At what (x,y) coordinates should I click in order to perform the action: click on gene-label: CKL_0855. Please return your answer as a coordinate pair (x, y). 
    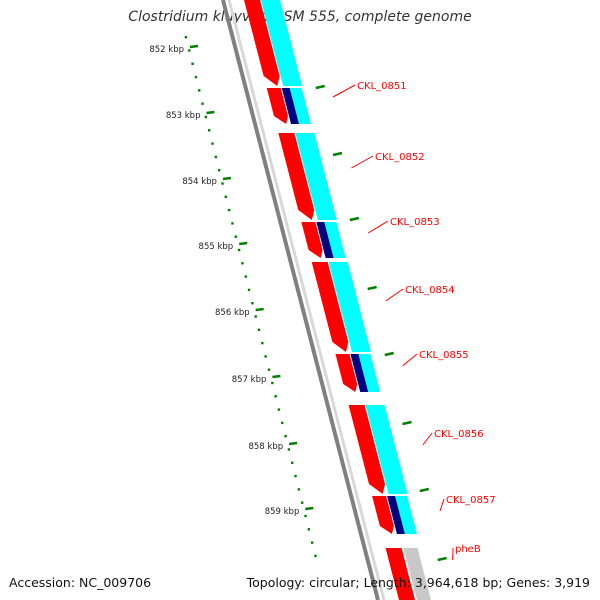
    Looking at the image, I should click on (444, 355).